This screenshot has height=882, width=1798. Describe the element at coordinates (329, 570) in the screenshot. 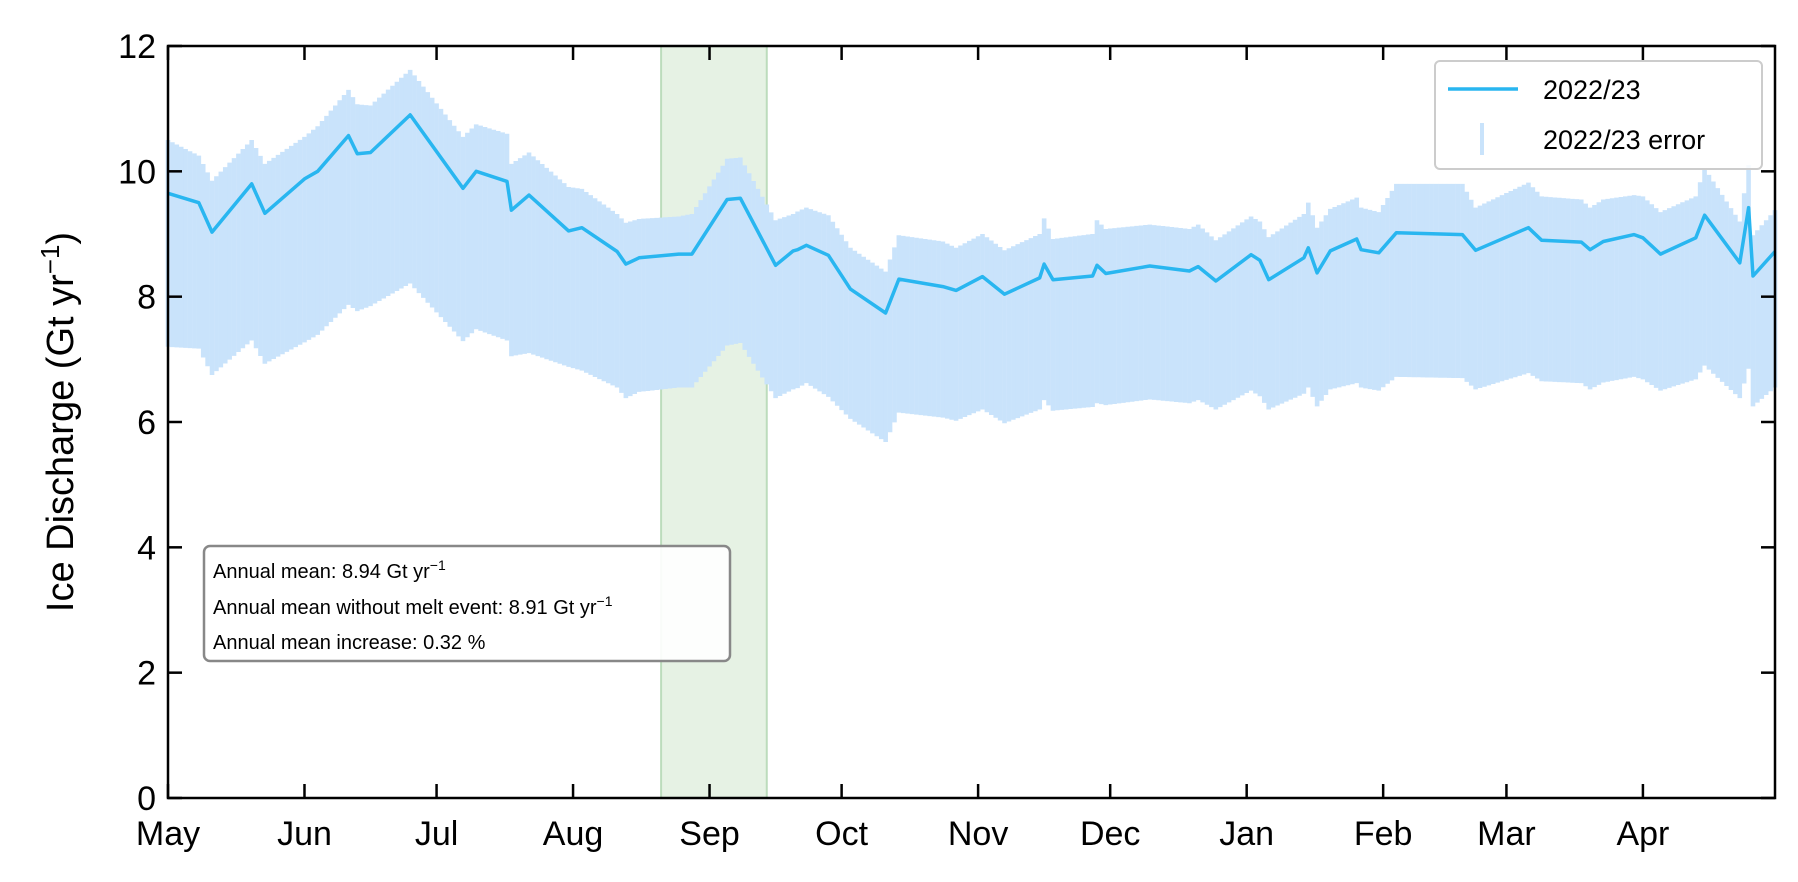

I see `annotation-annual-mean: Annual mean: 8.94 Gt yr−1` at that location.